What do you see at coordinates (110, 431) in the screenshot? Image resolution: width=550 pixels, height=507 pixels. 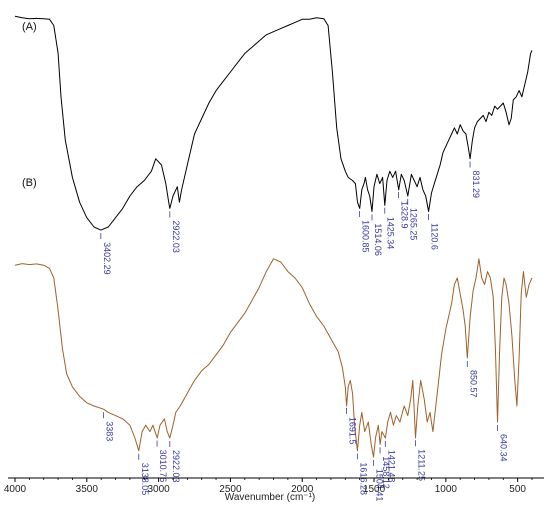 I see `peak-label: 3383` at bounding box center [110, 431].